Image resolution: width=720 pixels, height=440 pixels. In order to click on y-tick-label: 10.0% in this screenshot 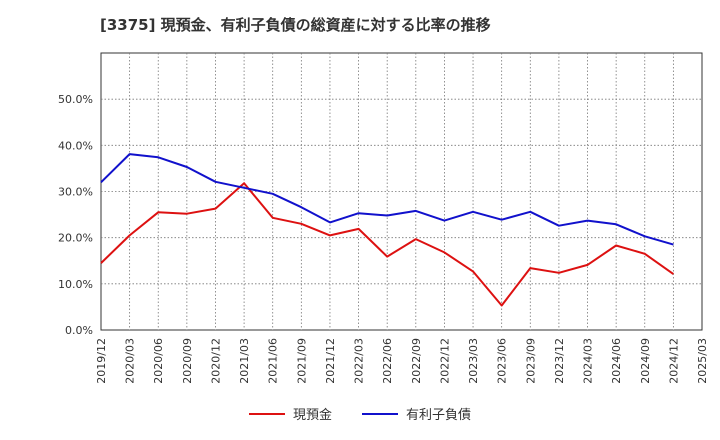, I will do `click(75, 284)`.